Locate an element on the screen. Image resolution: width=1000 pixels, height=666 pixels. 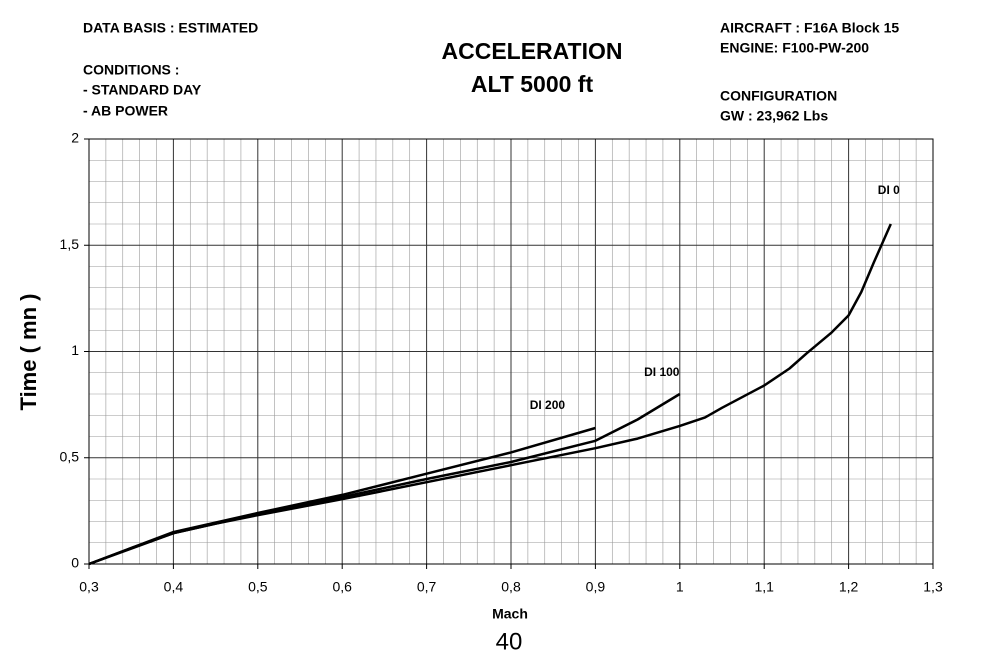
note: - STANDARD DAY is located at coordinates (142, 90).